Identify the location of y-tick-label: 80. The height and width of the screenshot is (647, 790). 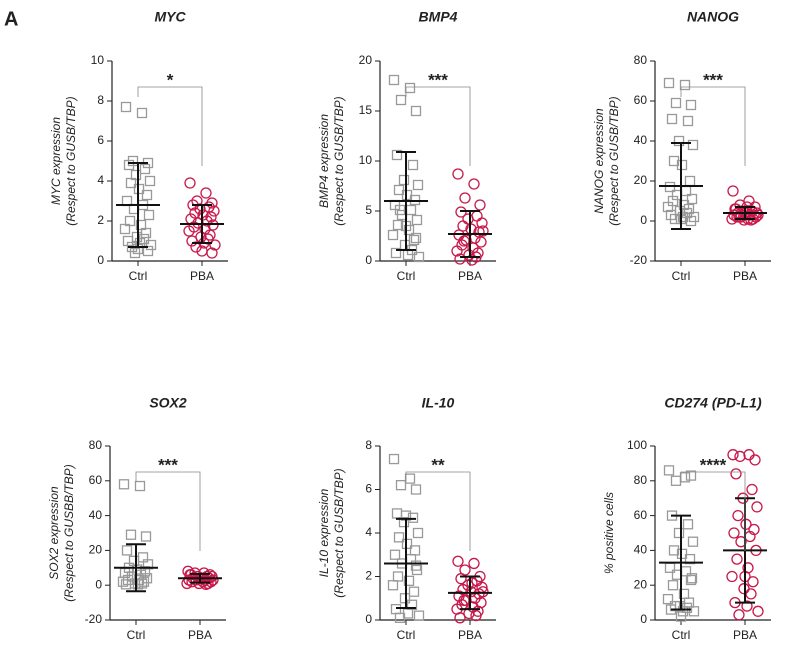
(641, 480).